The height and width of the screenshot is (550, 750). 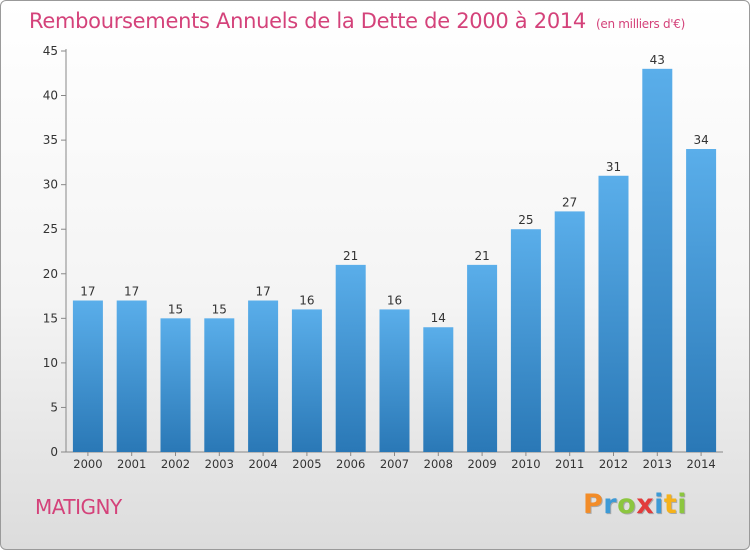 What do you see at coordinates (613, 167) in the screenshot?
I see `data-label-2012: 31` at bounding box center [613, 167].